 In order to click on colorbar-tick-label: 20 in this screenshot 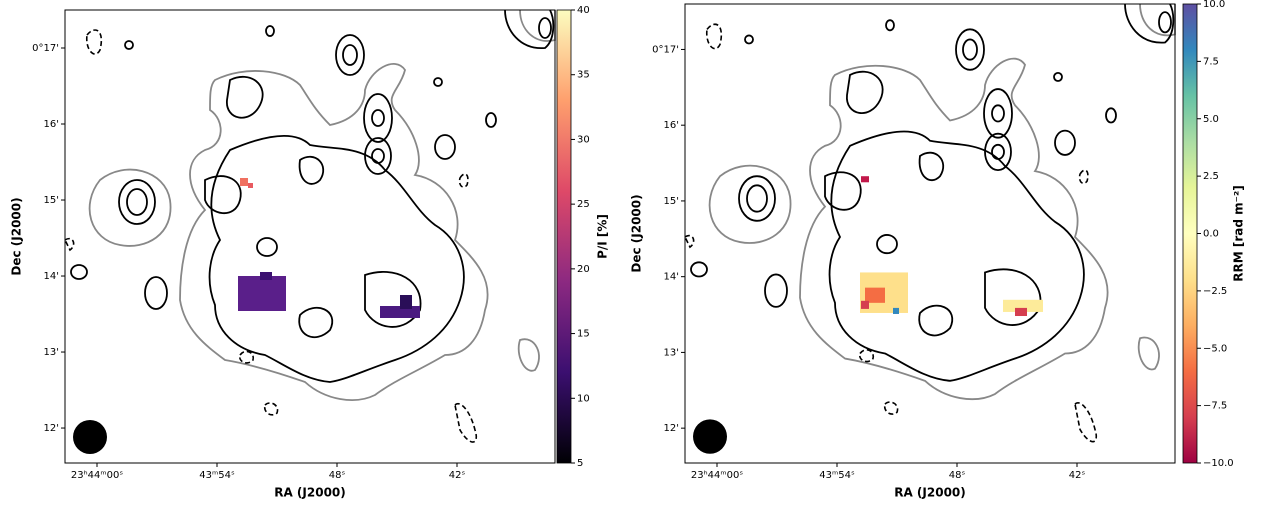, I will do `click(583, 269)`.